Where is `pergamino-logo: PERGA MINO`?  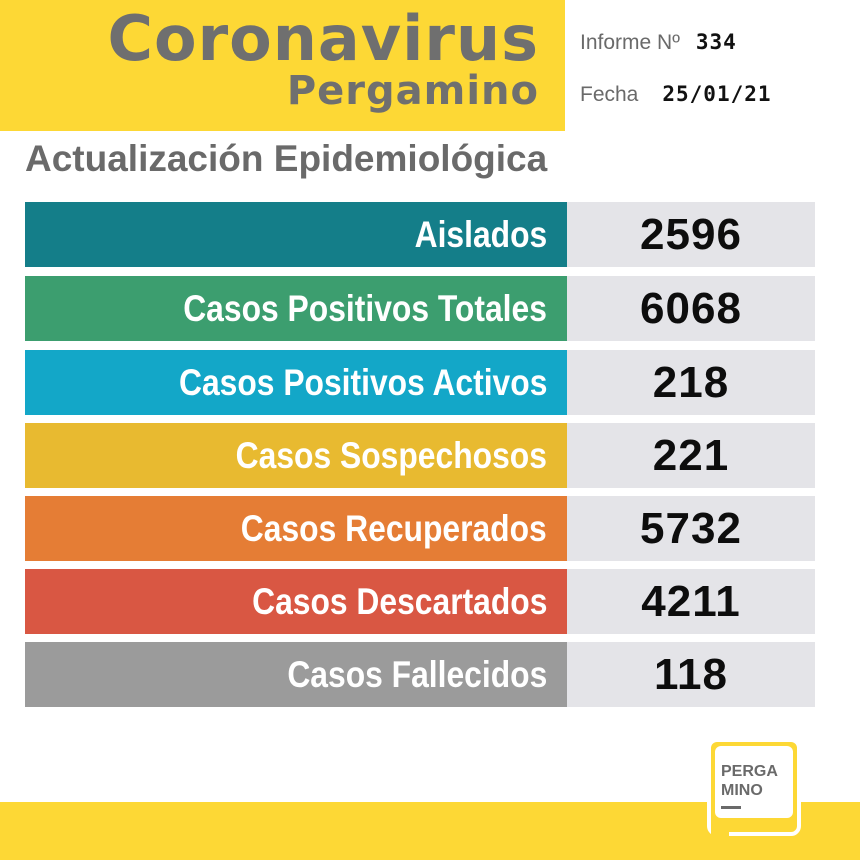 pergamino-logo: PERGA MINO is located at coordinates (754, 787).